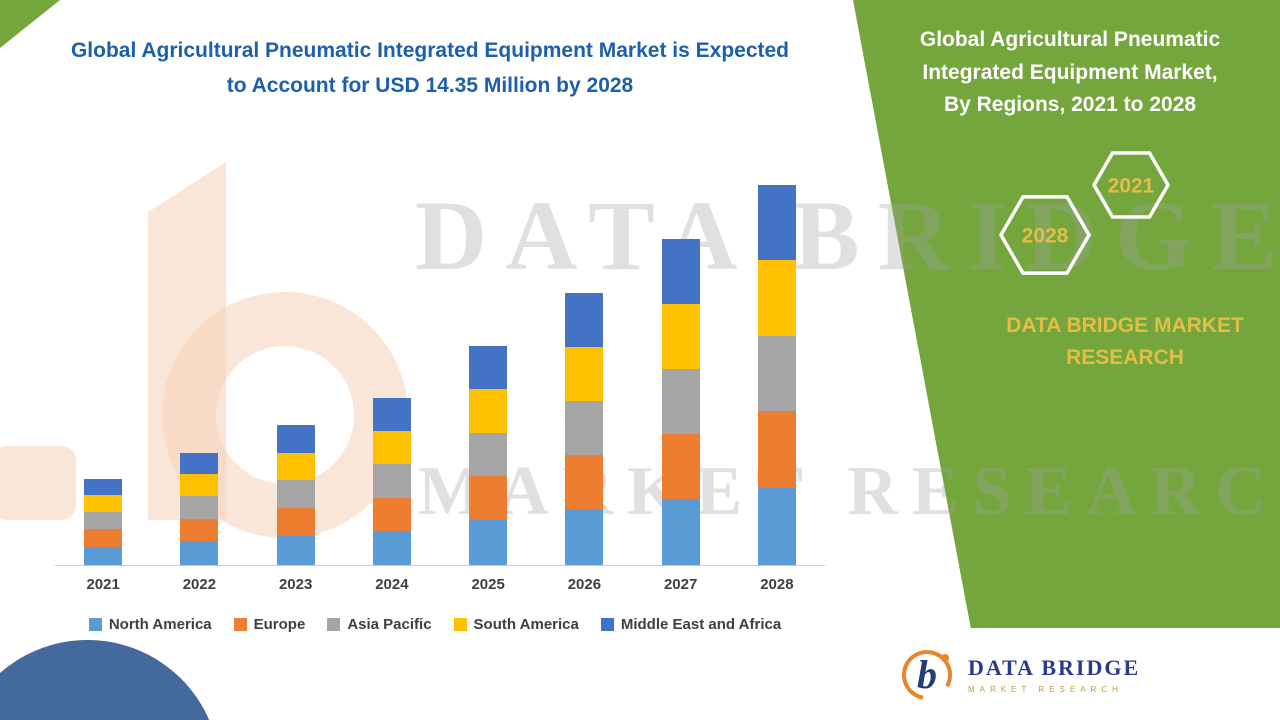 The height and width of the screenshot is (720, 1280). I want to click on bar-stack-2023, so click(295, 494).